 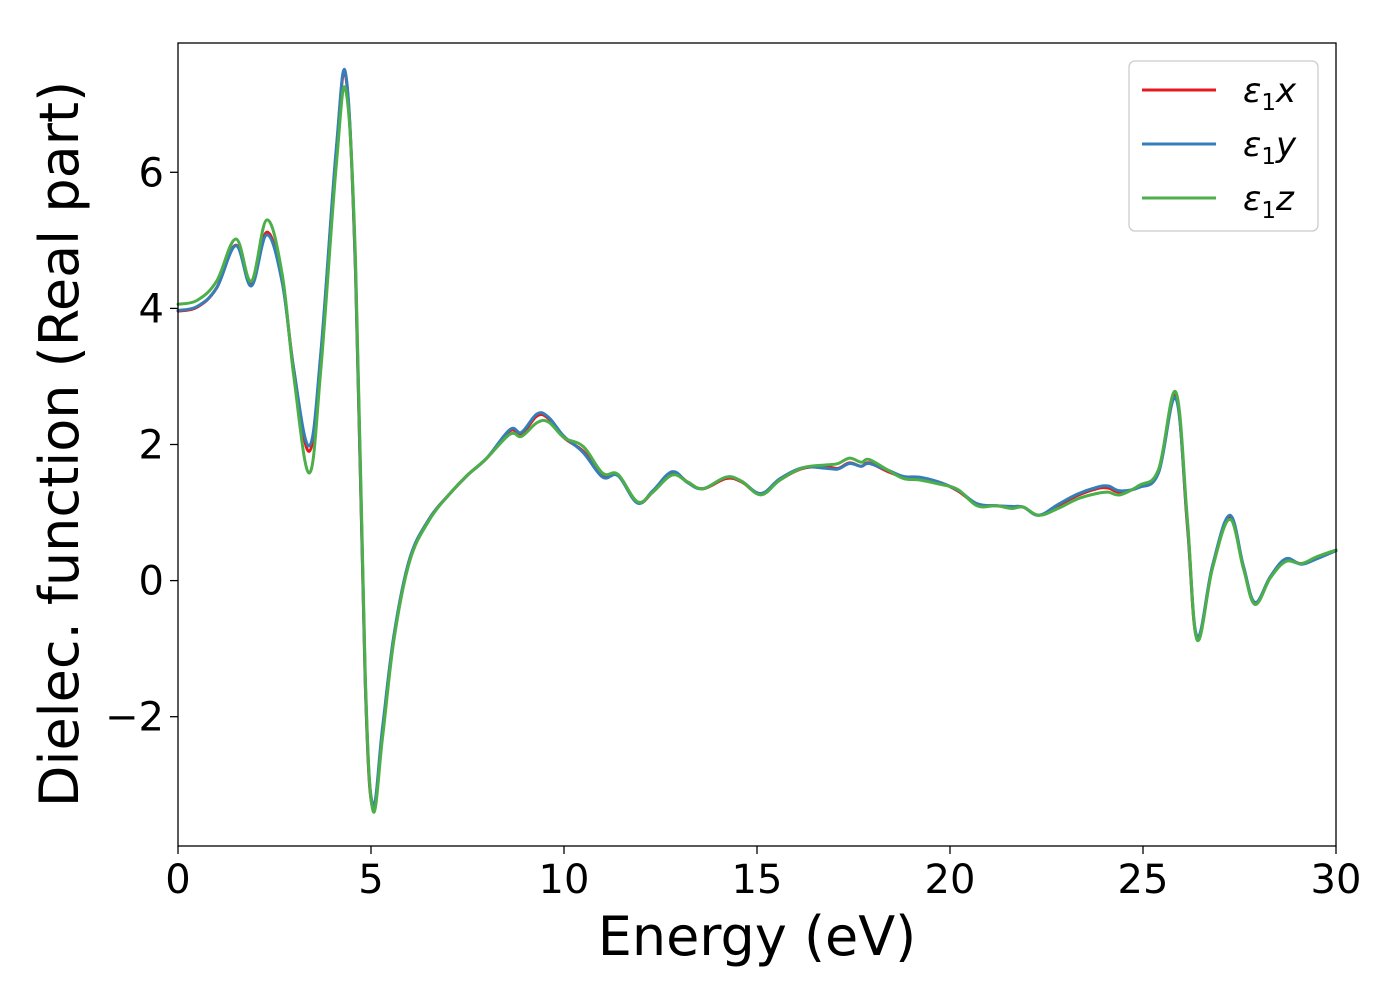 I want to click on x-tick-label: 15, so click(x=757, y=880).